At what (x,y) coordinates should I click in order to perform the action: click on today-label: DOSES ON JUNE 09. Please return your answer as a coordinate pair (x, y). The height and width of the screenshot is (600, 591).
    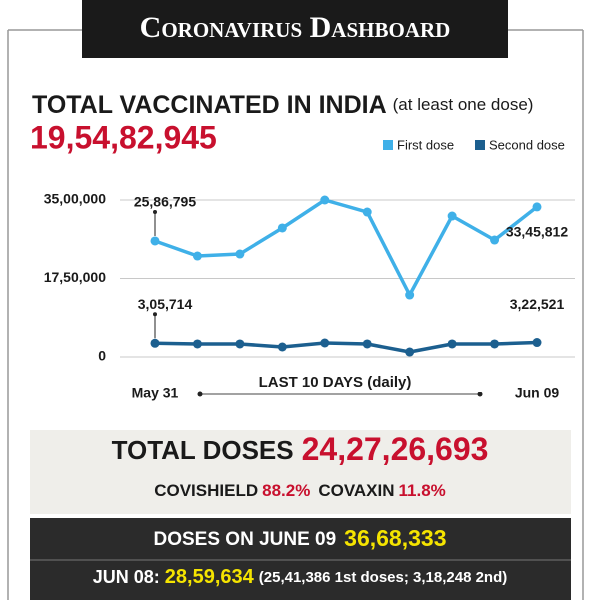
    Looking at the image, I should click on (245, 539).